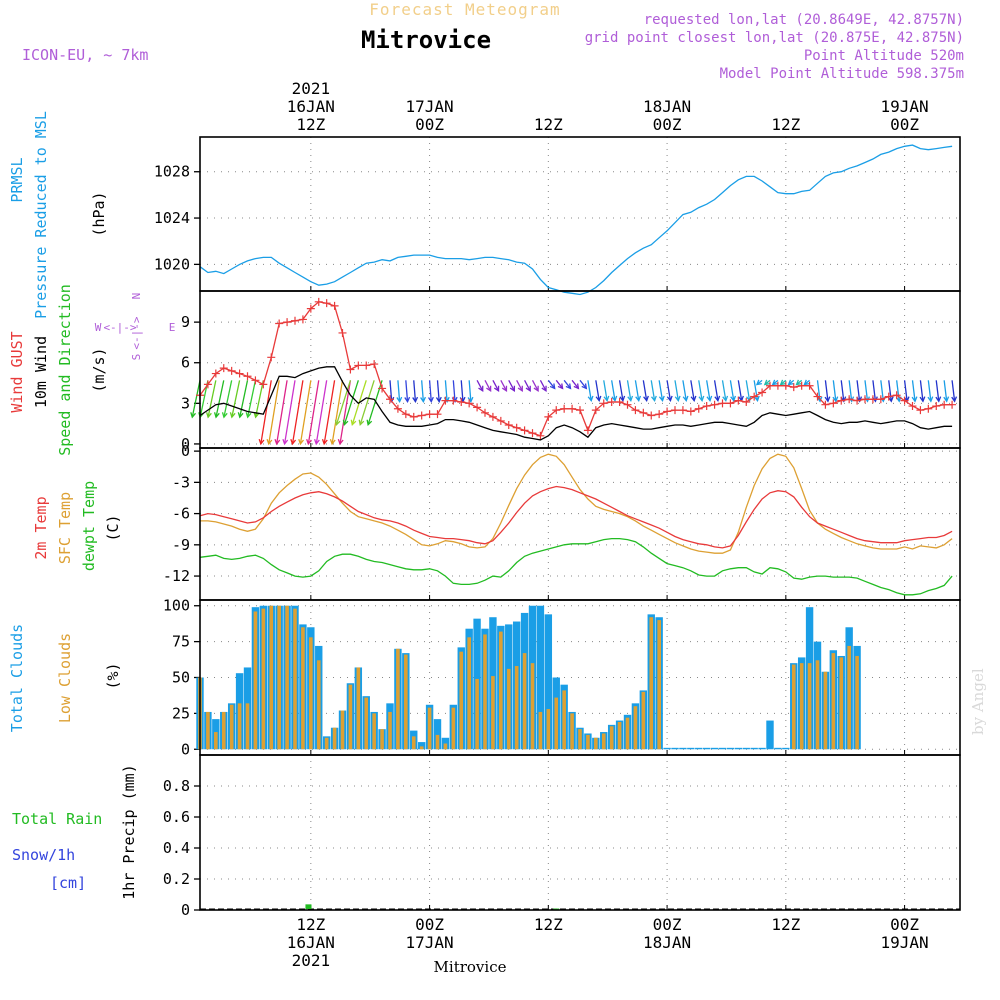  I want to click on y-tick-label: 0.6, so click(176, 817).